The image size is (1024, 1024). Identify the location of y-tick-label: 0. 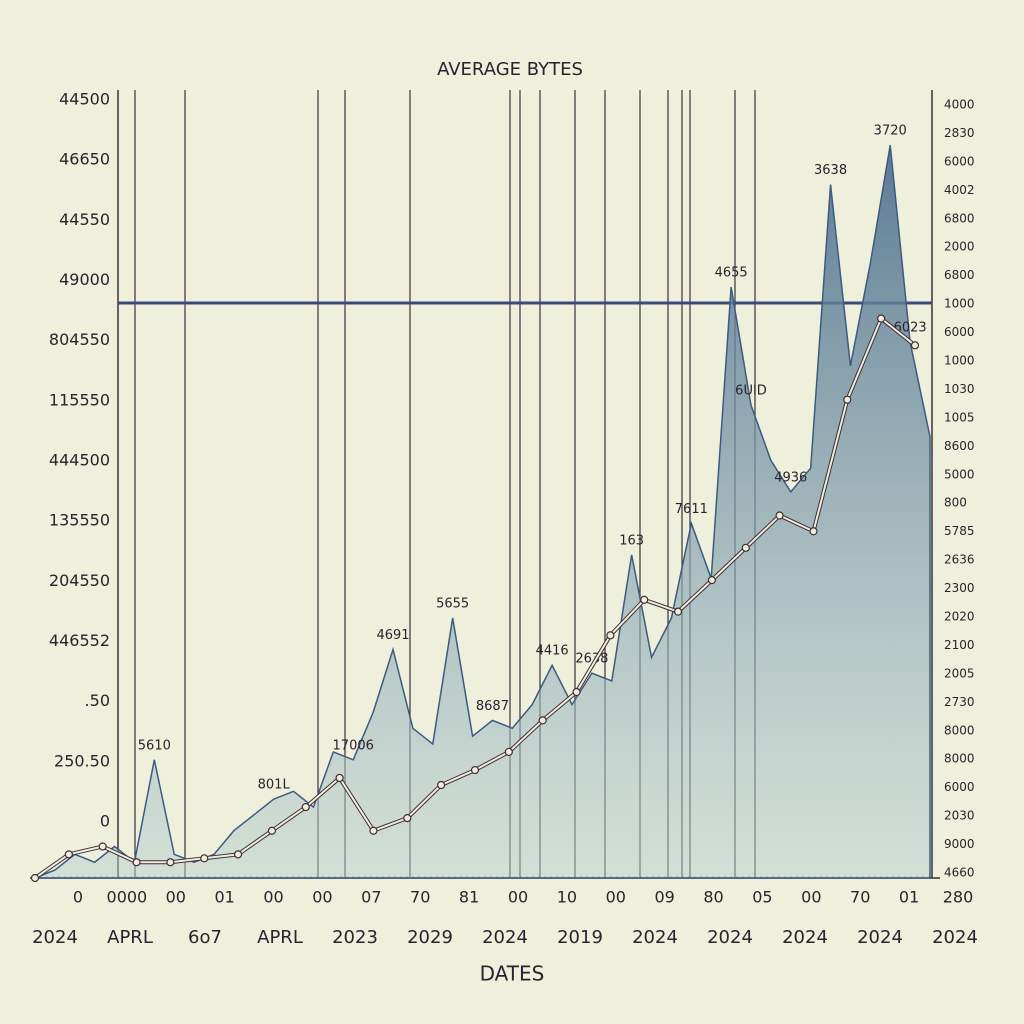
(105, 821).